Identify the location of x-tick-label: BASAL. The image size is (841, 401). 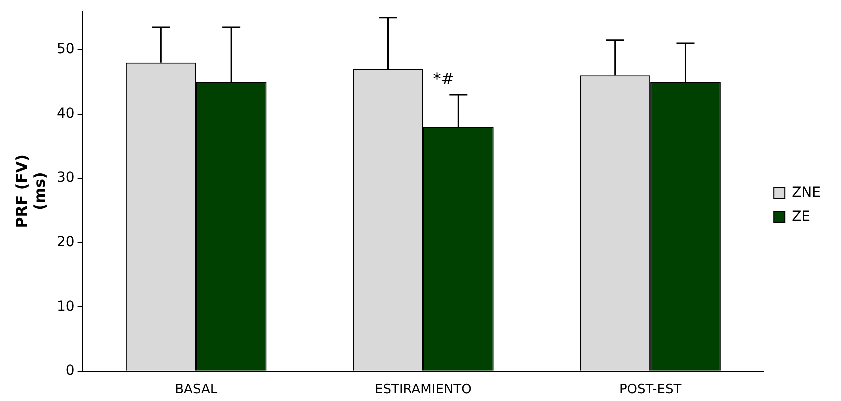
(196, 390).